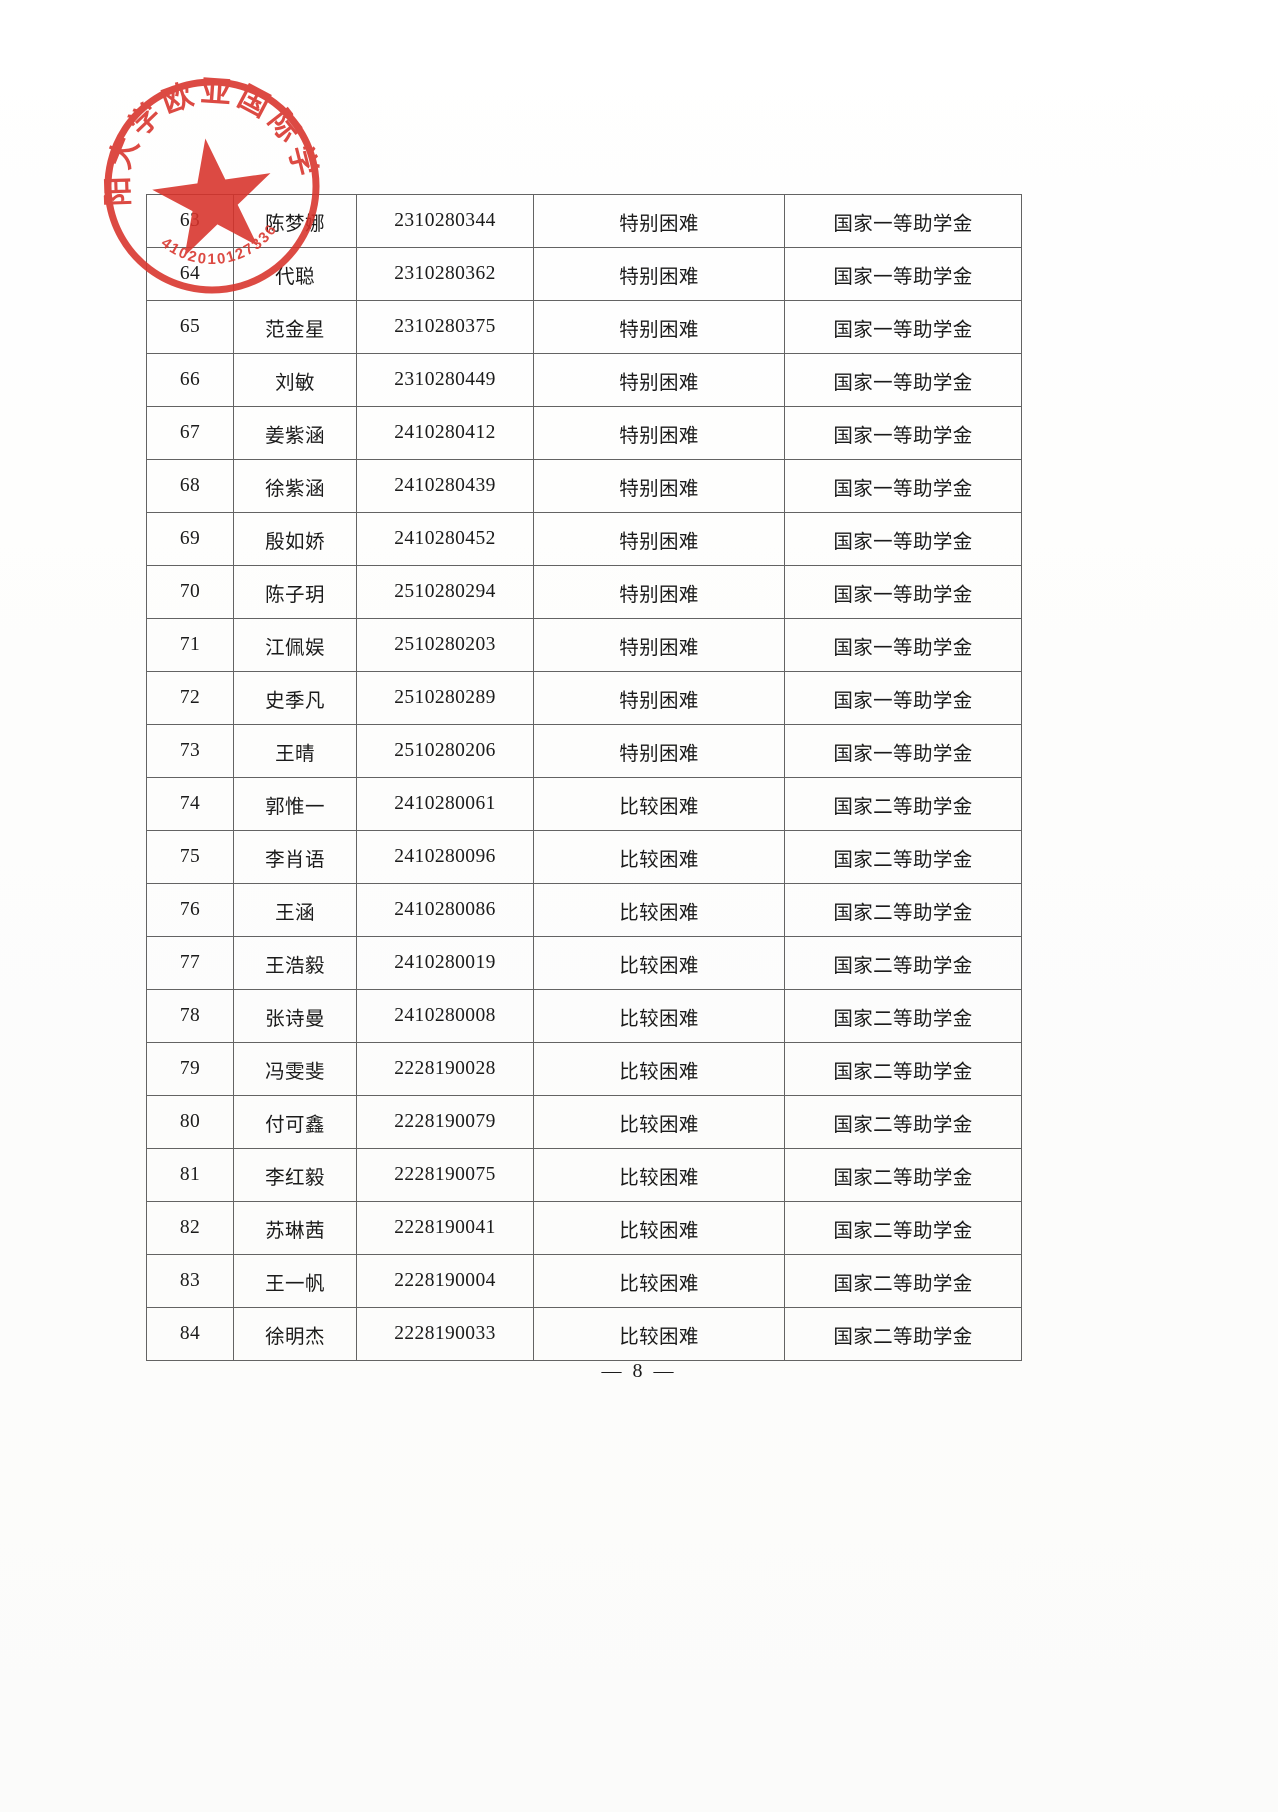 The width and height of the screenshot is (1278, 1812). What do you see at coordinates (295, 1069) in the screenshot?
I see `cell-student-name: 冯雯斐` at bounding box center [295, 1069].